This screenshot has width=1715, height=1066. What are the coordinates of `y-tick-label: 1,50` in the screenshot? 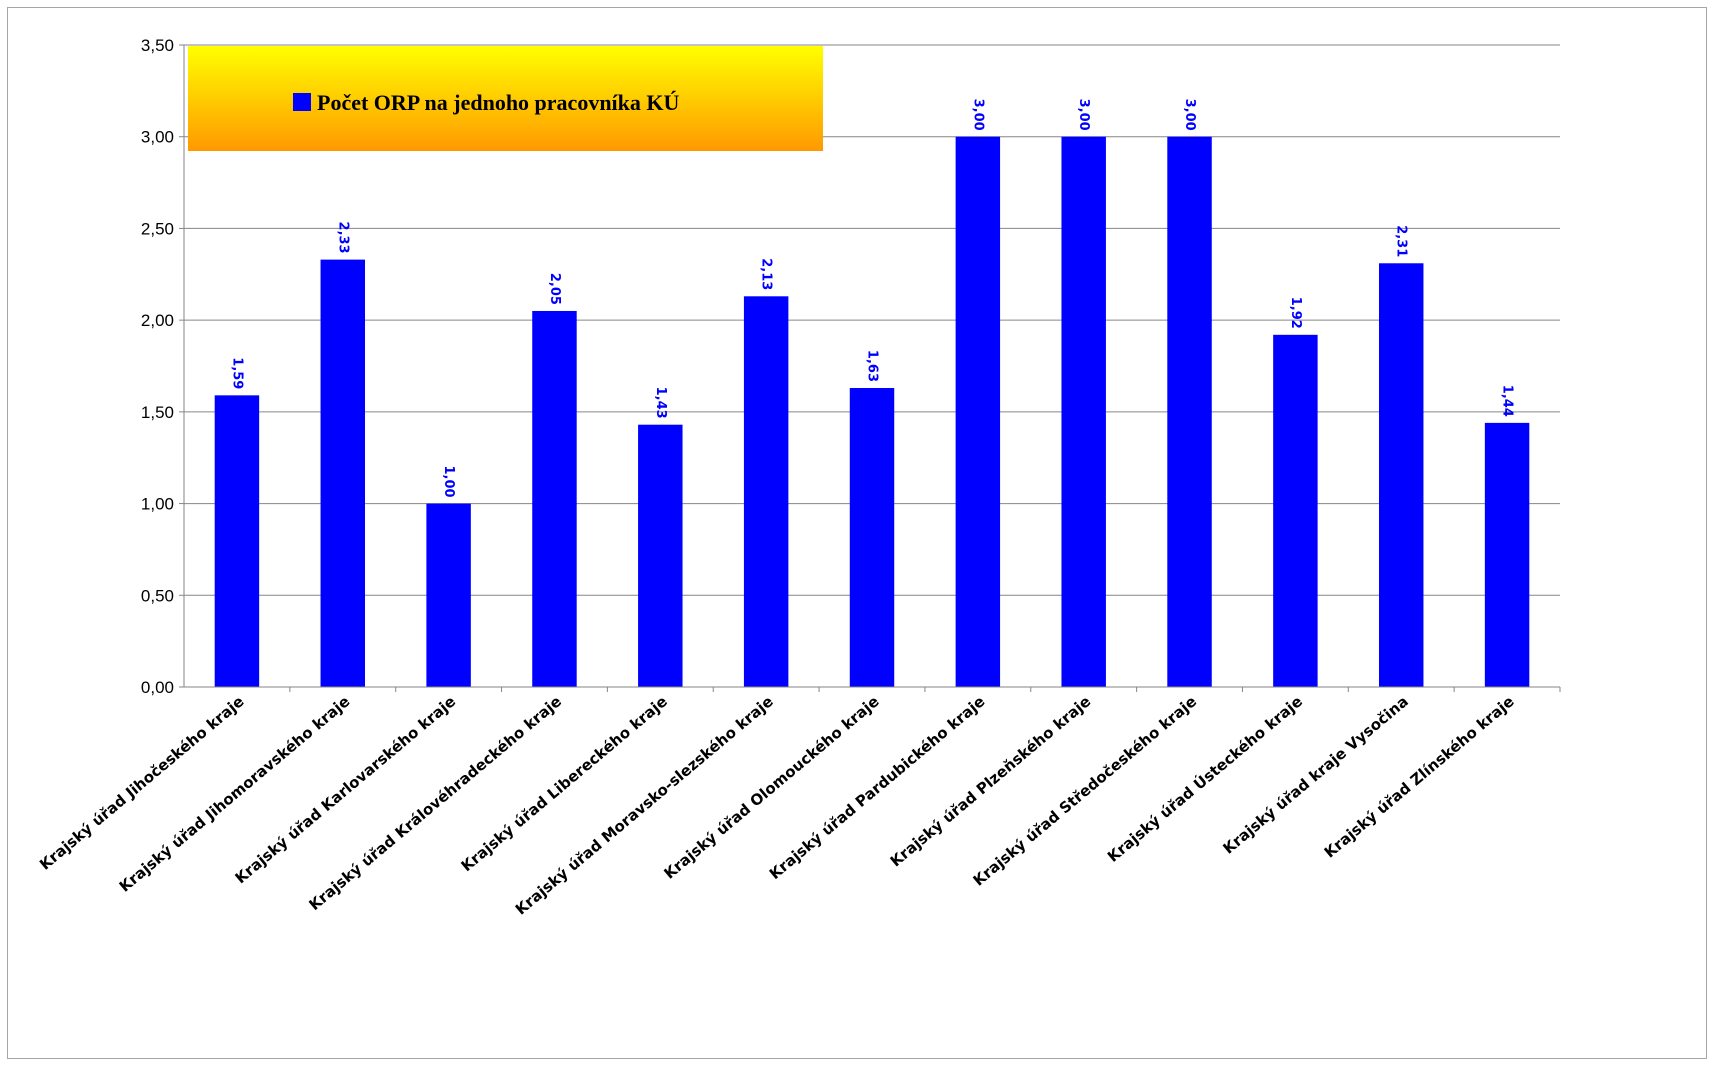 It's located at (157, 412).